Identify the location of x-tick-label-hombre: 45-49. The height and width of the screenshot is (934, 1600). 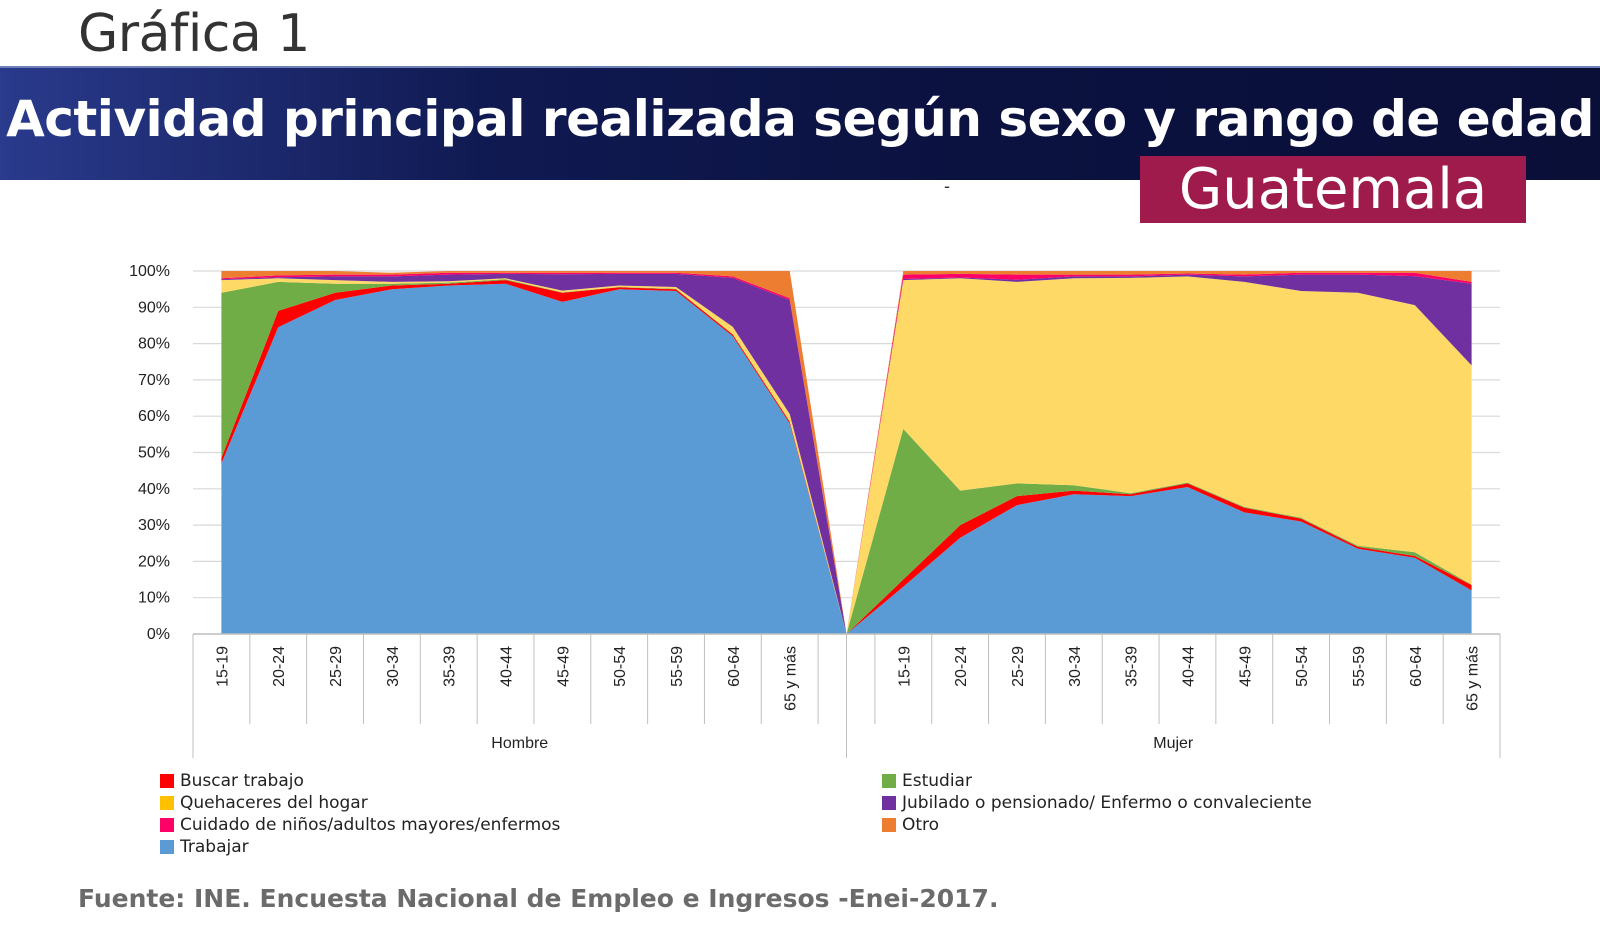
(563, 666).